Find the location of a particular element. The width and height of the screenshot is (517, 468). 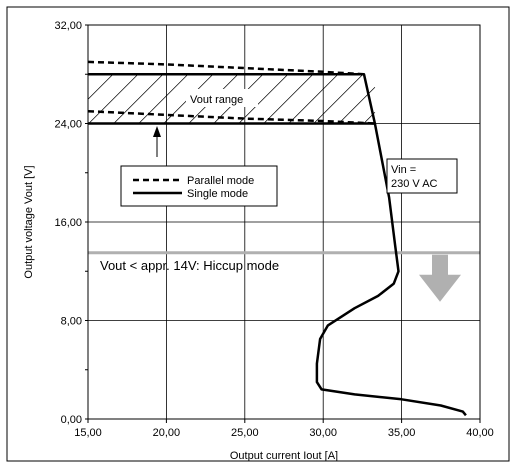

x-tick-label: 35,00 is located at coordinates (402, 433).